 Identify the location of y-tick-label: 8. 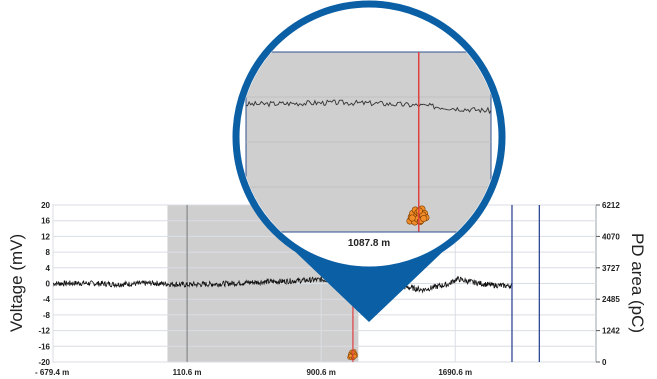
(48, 252).